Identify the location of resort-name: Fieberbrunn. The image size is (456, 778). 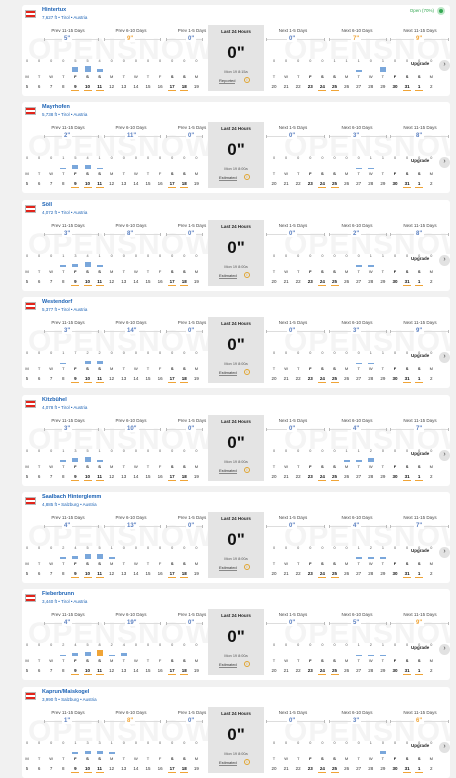
(58, 594).